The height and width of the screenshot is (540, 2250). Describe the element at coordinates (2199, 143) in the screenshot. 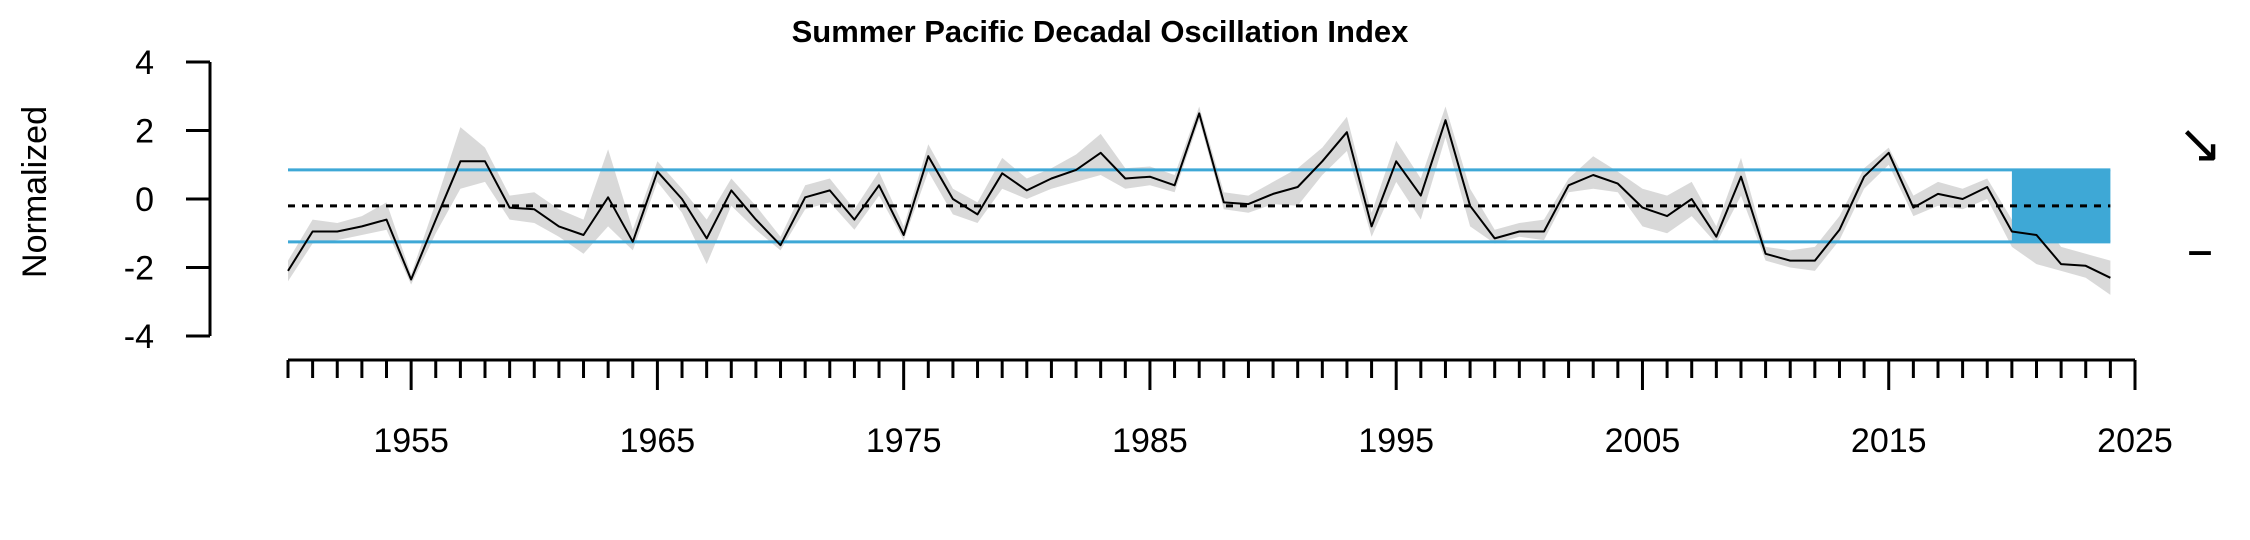

I see `trend-arrow-icon: ↘` at that location.